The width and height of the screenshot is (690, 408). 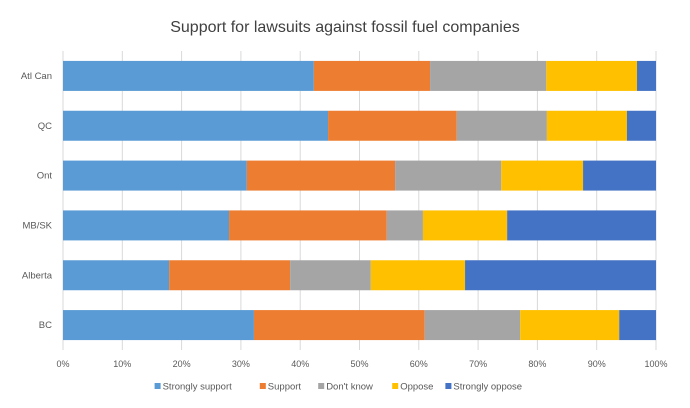 What do you see at coordinates (646, 75) in the screenshot?
I see `bar-strongly-oppose-atl-can` at bounding box center [646, 75].